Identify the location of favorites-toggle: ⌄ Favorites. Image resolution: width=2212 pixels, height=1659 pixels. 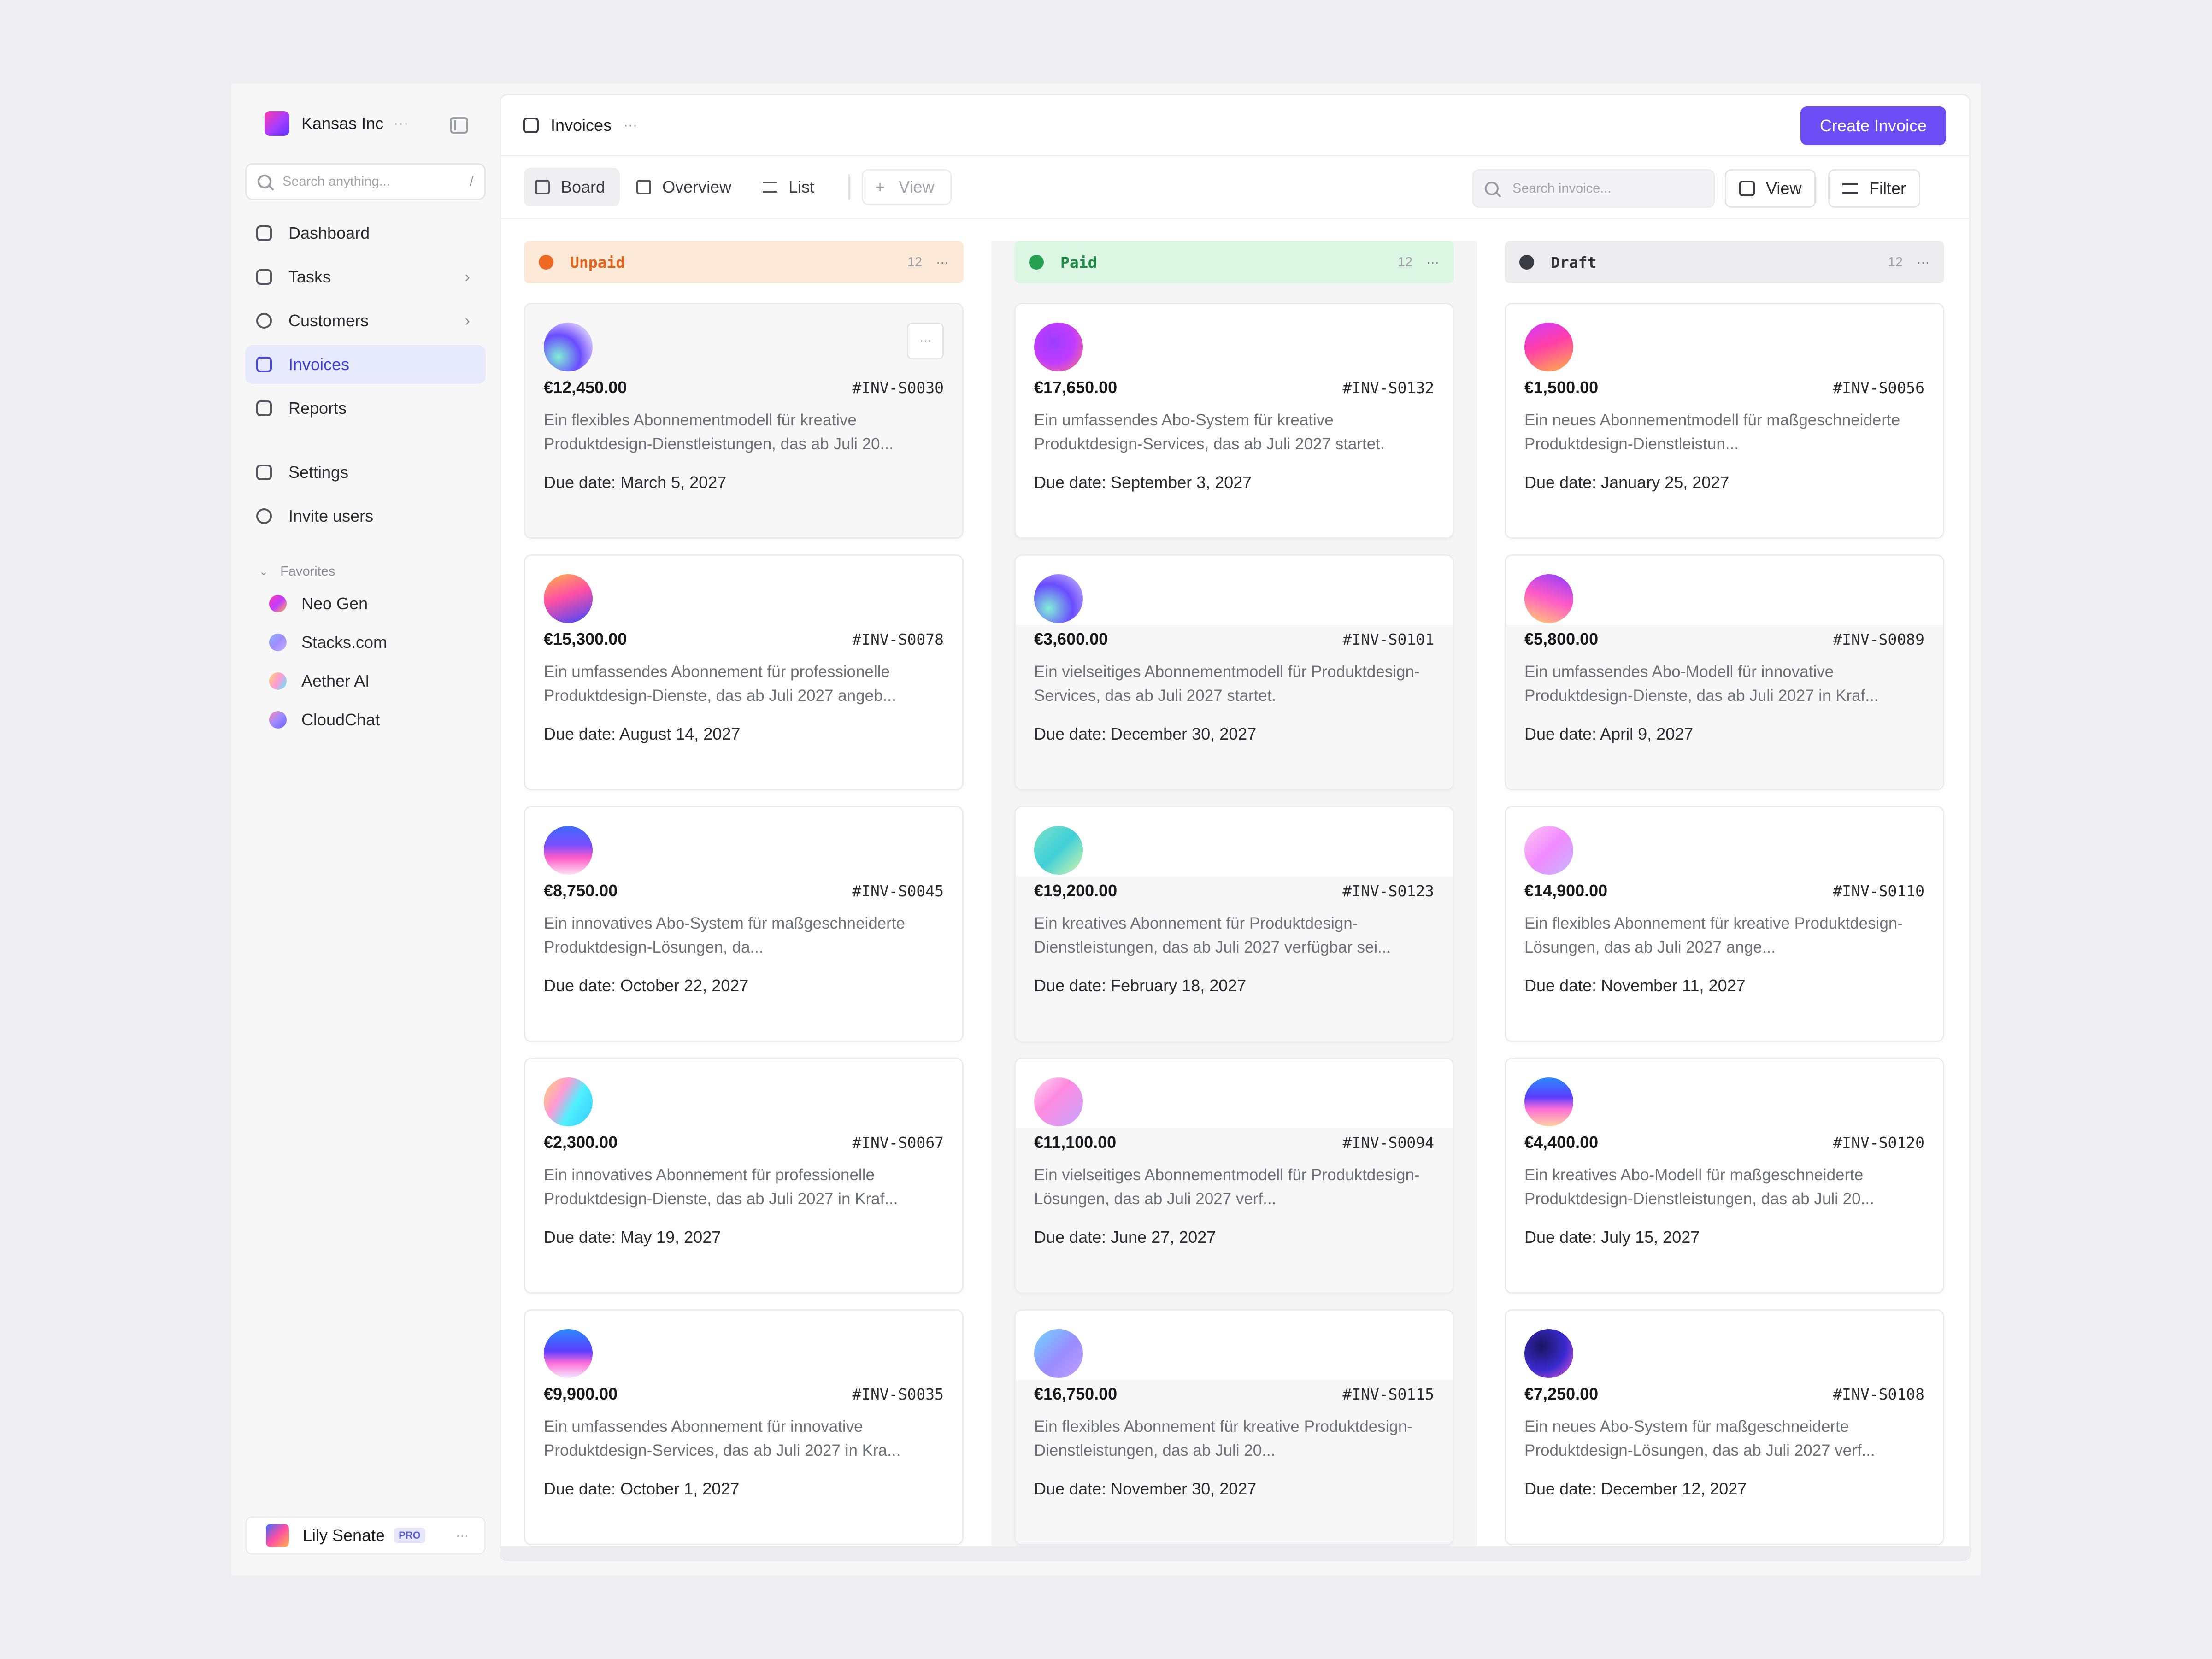
(365, 571).